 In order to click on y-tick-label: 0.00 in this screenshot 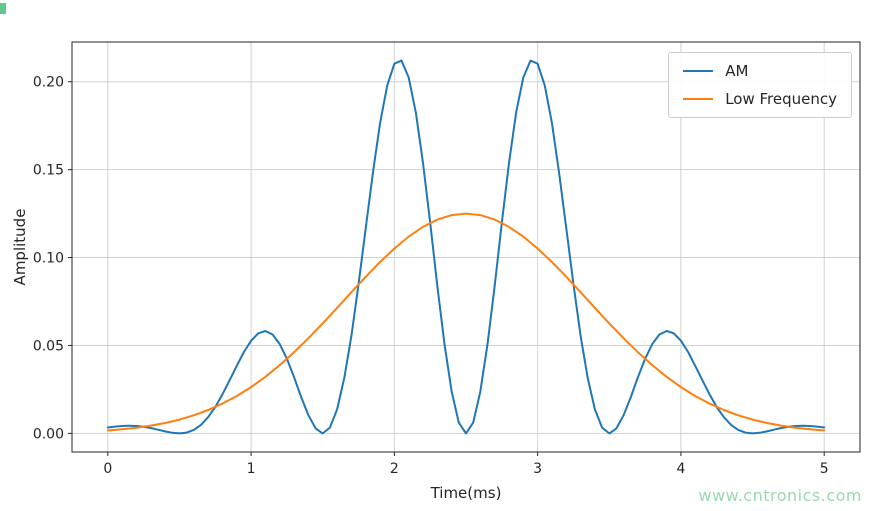, I will do `click(48, 434)`.